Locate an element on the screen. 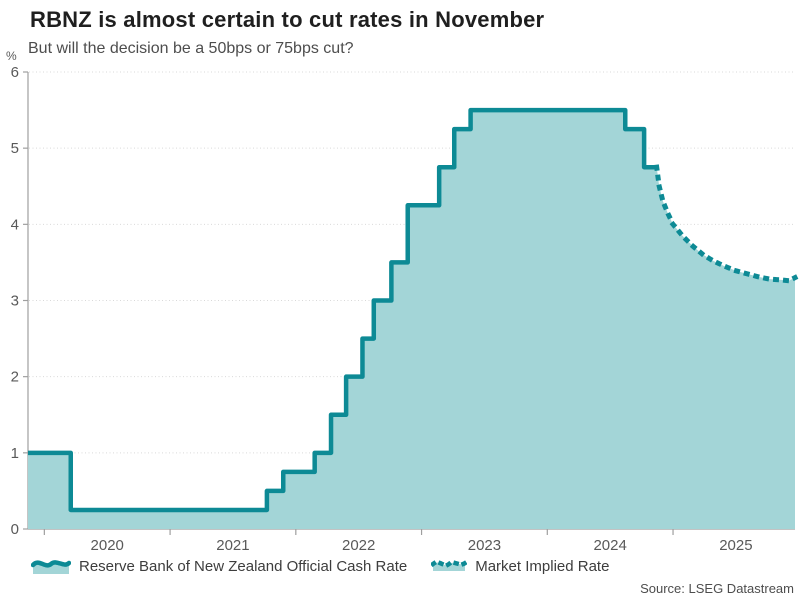 This screenshot has height=601, width=801. y-tick-label: 5 is located at coordinates (15, 148).